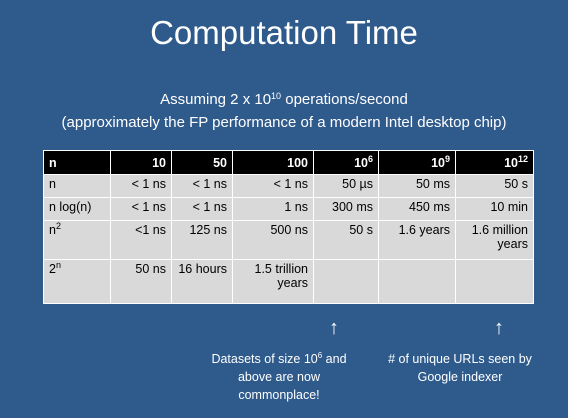 The height and width of the screenshot is (418, 568). Describe the element at coordinates (273, 209) in the screenshot. I see `table-cell: 1 ns` at that location.